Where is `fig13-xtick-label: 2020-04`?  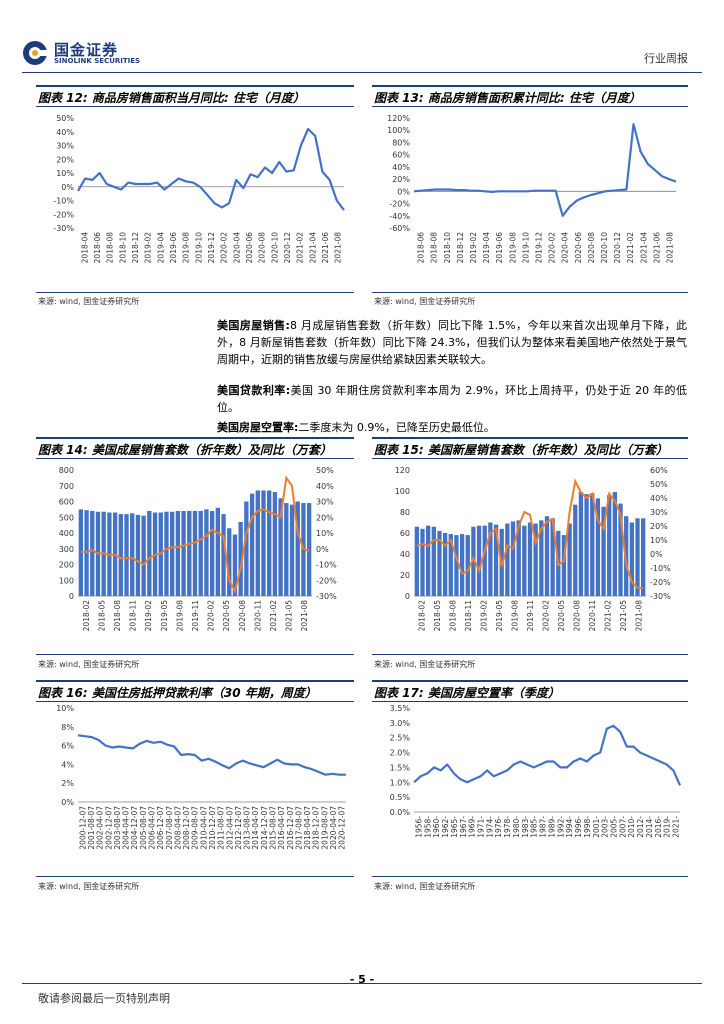
fig13-xtick-label: 2020-04 is located at coordinates (565, 248).